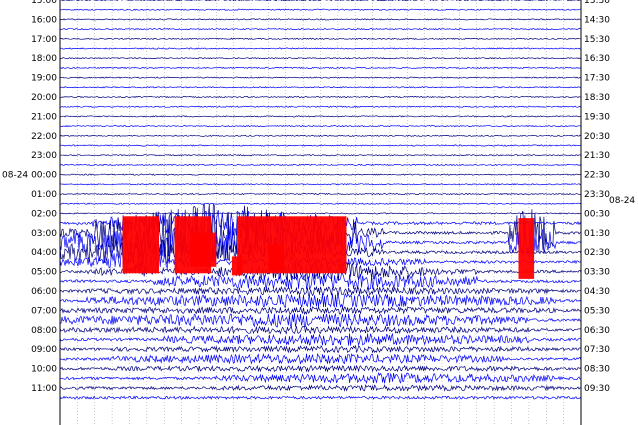 This screenshot has width=638, height=425. Describe the element at coordinates (597, 117) in the screenshot. I see `right-time-label: 19:30` at that location.